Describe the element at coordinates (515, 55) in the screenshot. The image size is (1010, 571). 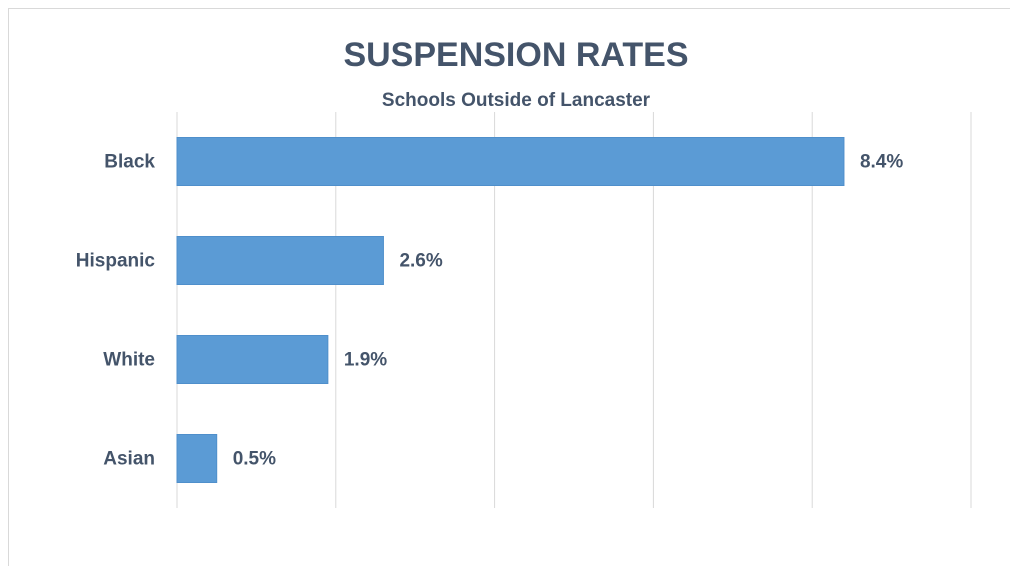
I see `chart-title: SUSPENSION RATES` at that location.